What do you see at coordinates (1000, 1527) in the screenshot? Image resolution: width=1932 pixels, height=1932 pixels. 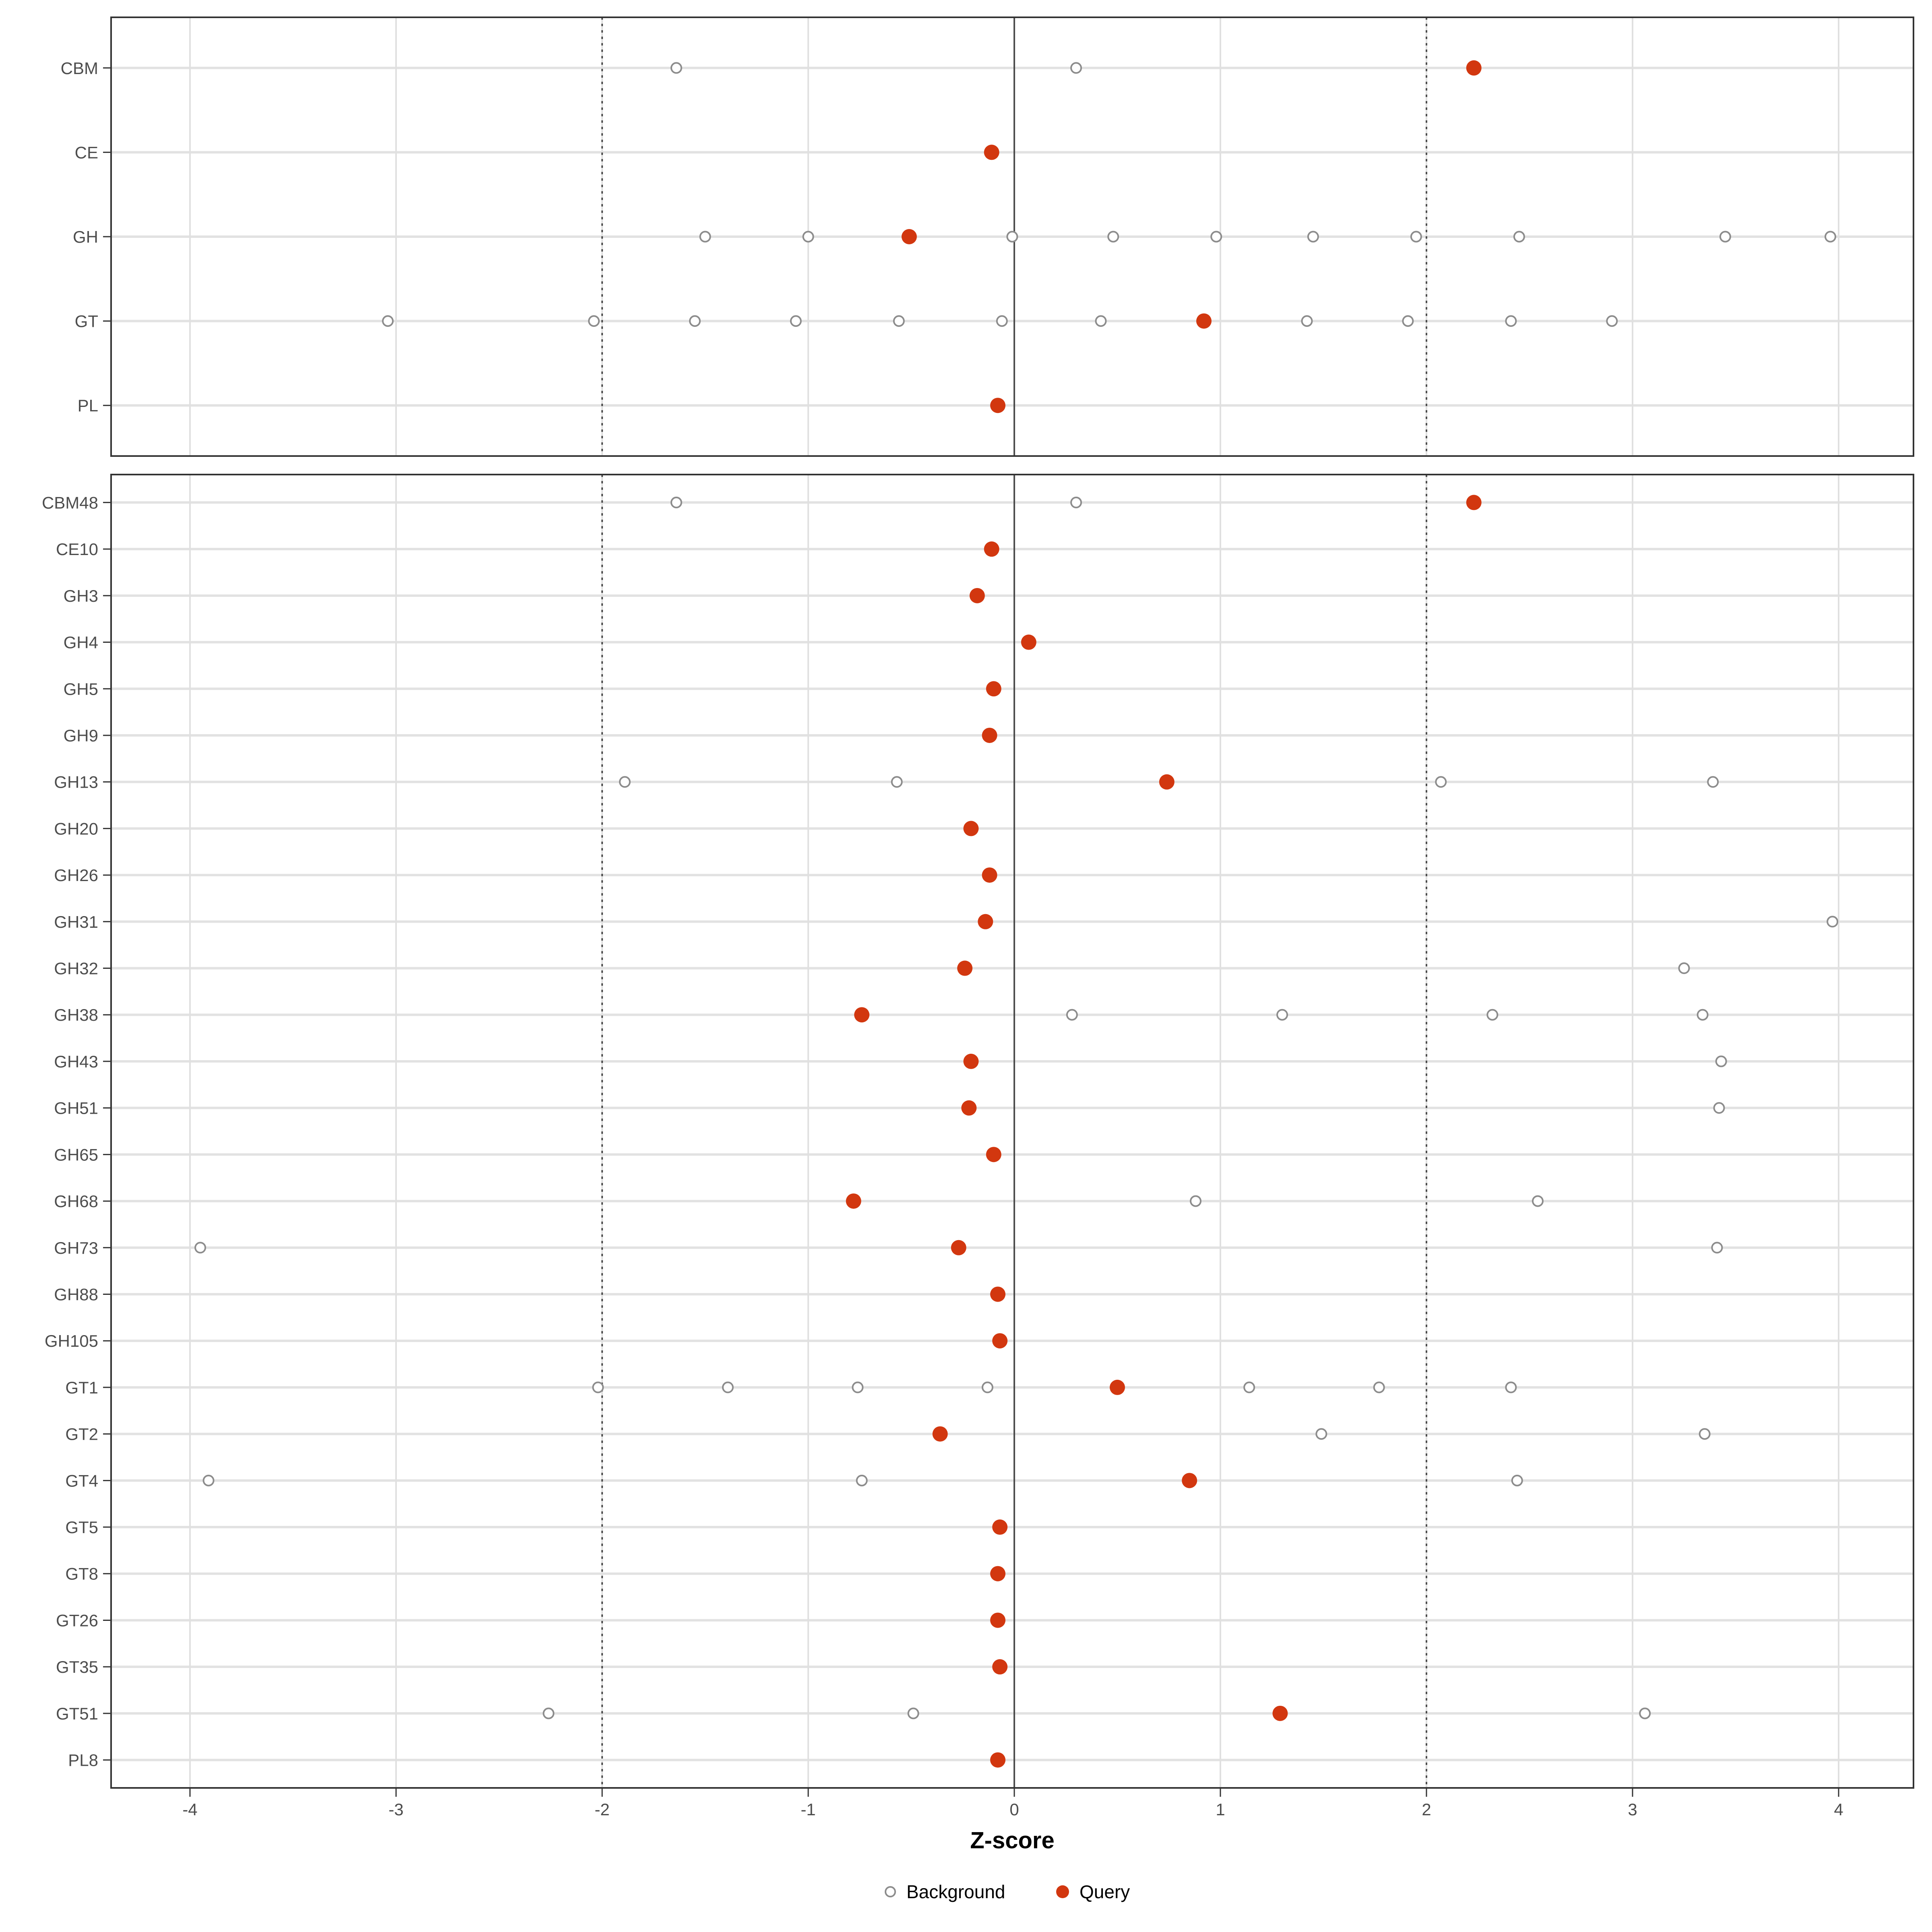 I see `query-point-GT5` at bounding box center [1000, 1527].